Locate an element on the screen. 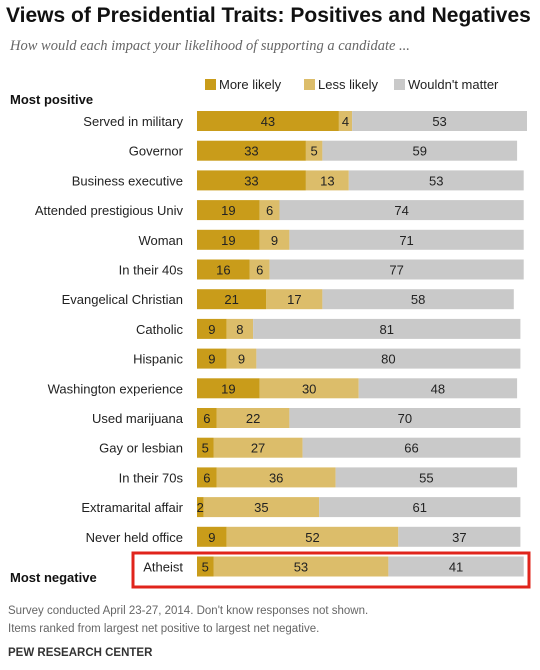 The width and height of the screenshot is (540, 670). bar-washington-experience-wouldnt-matter is located at coordinates (438, 388).